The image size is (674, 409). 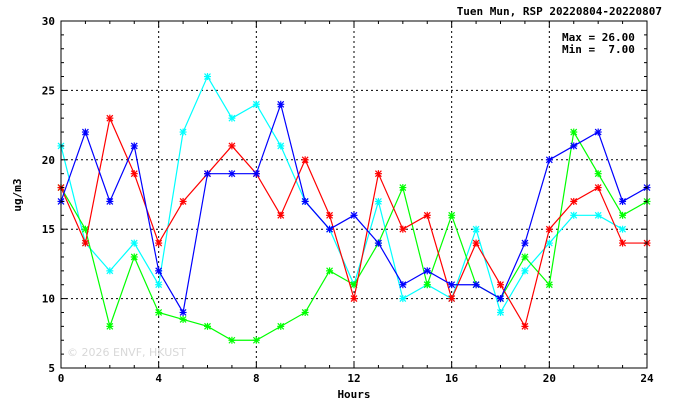 What do you see at coordinates (353, 394) in the screenshot?
I see `x-axis-label: Hours` at bounding box center [353, 394].